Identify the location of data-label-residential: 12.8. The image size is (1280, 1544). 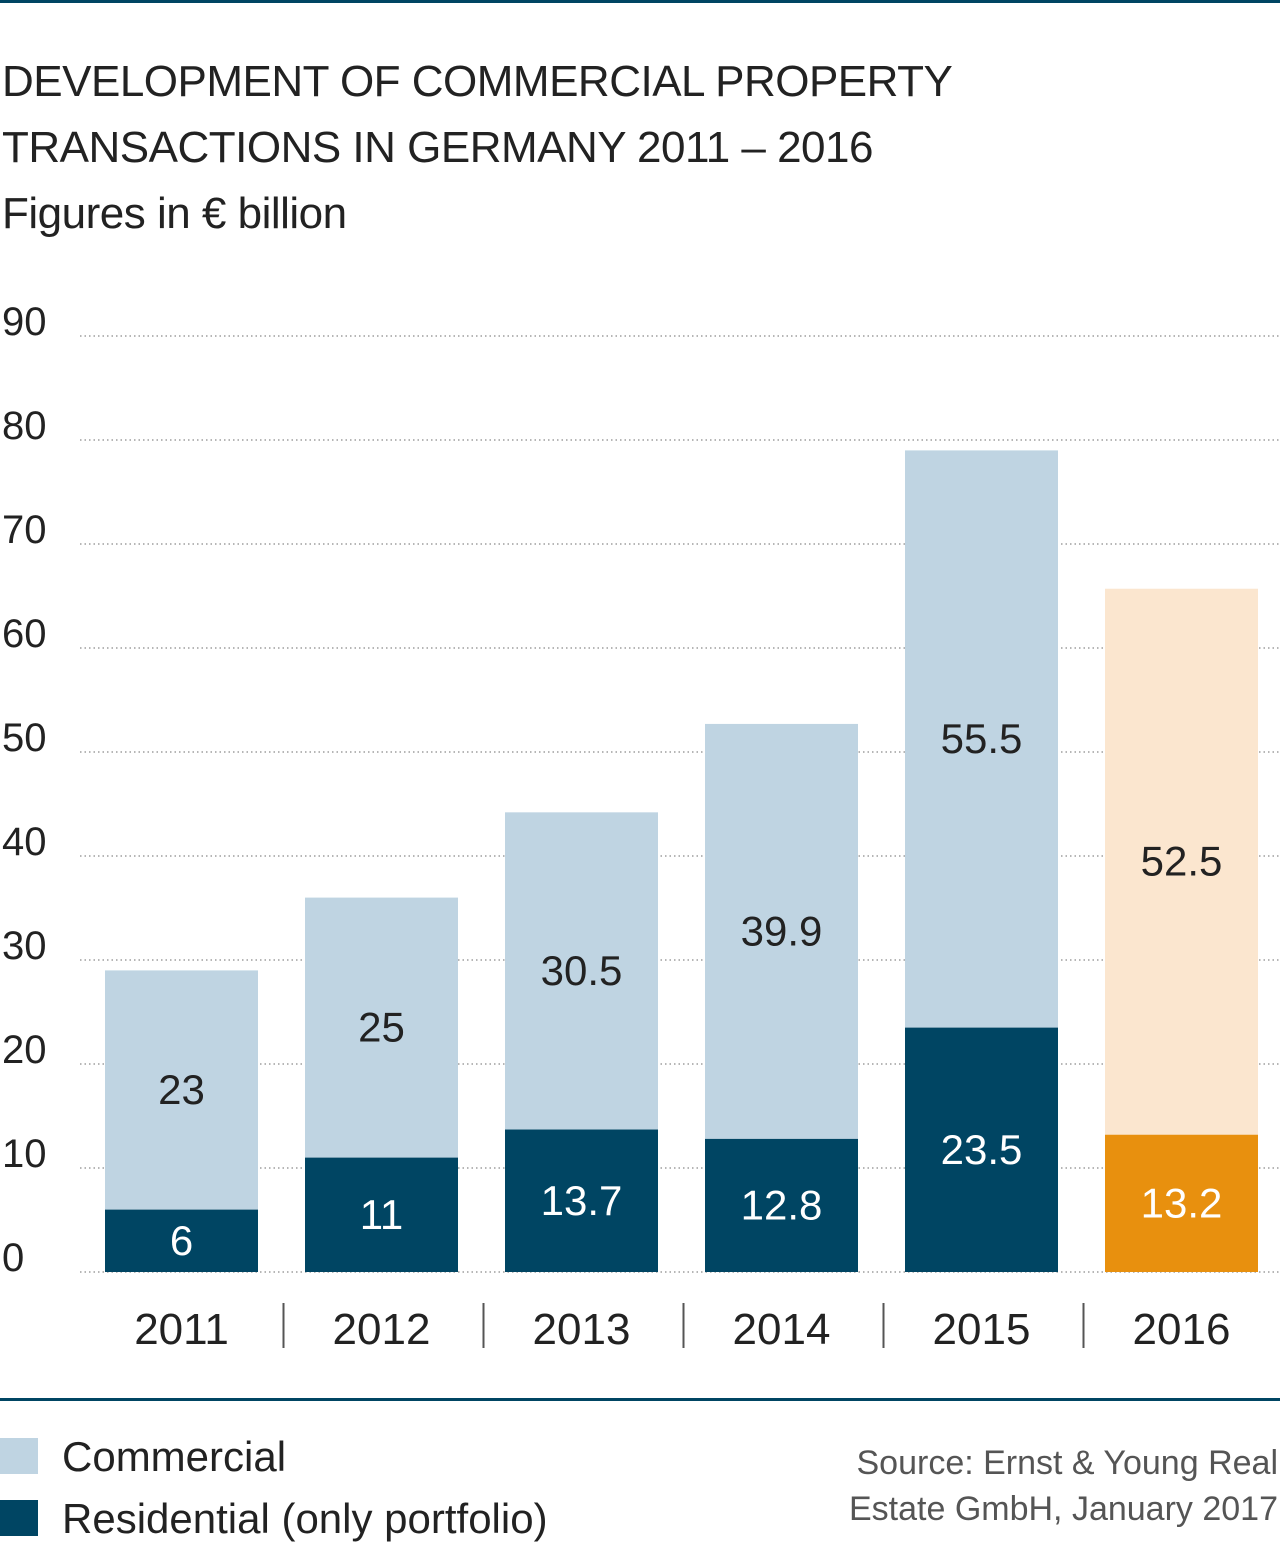
(782, 1204).